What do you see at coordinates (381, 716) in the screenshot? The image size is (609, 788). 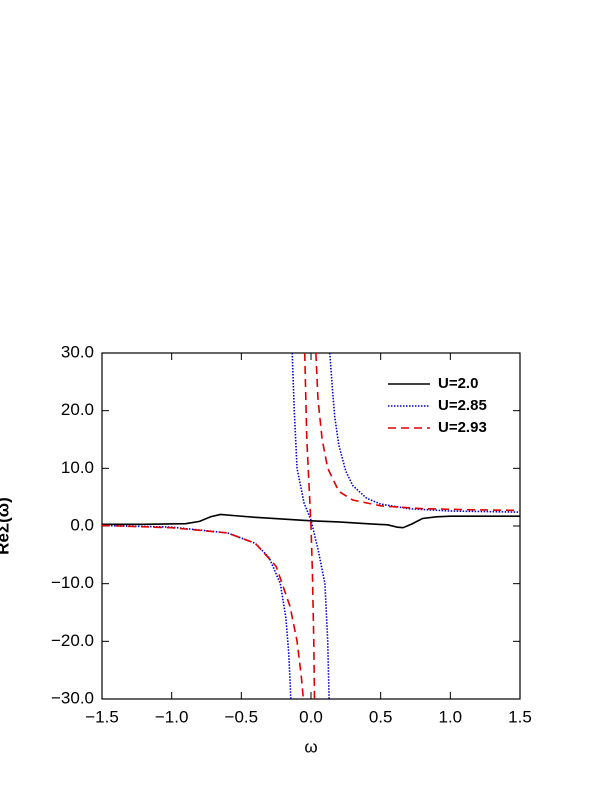 I see `x-tick-label: 0.5` at bounding box center [381, 716].